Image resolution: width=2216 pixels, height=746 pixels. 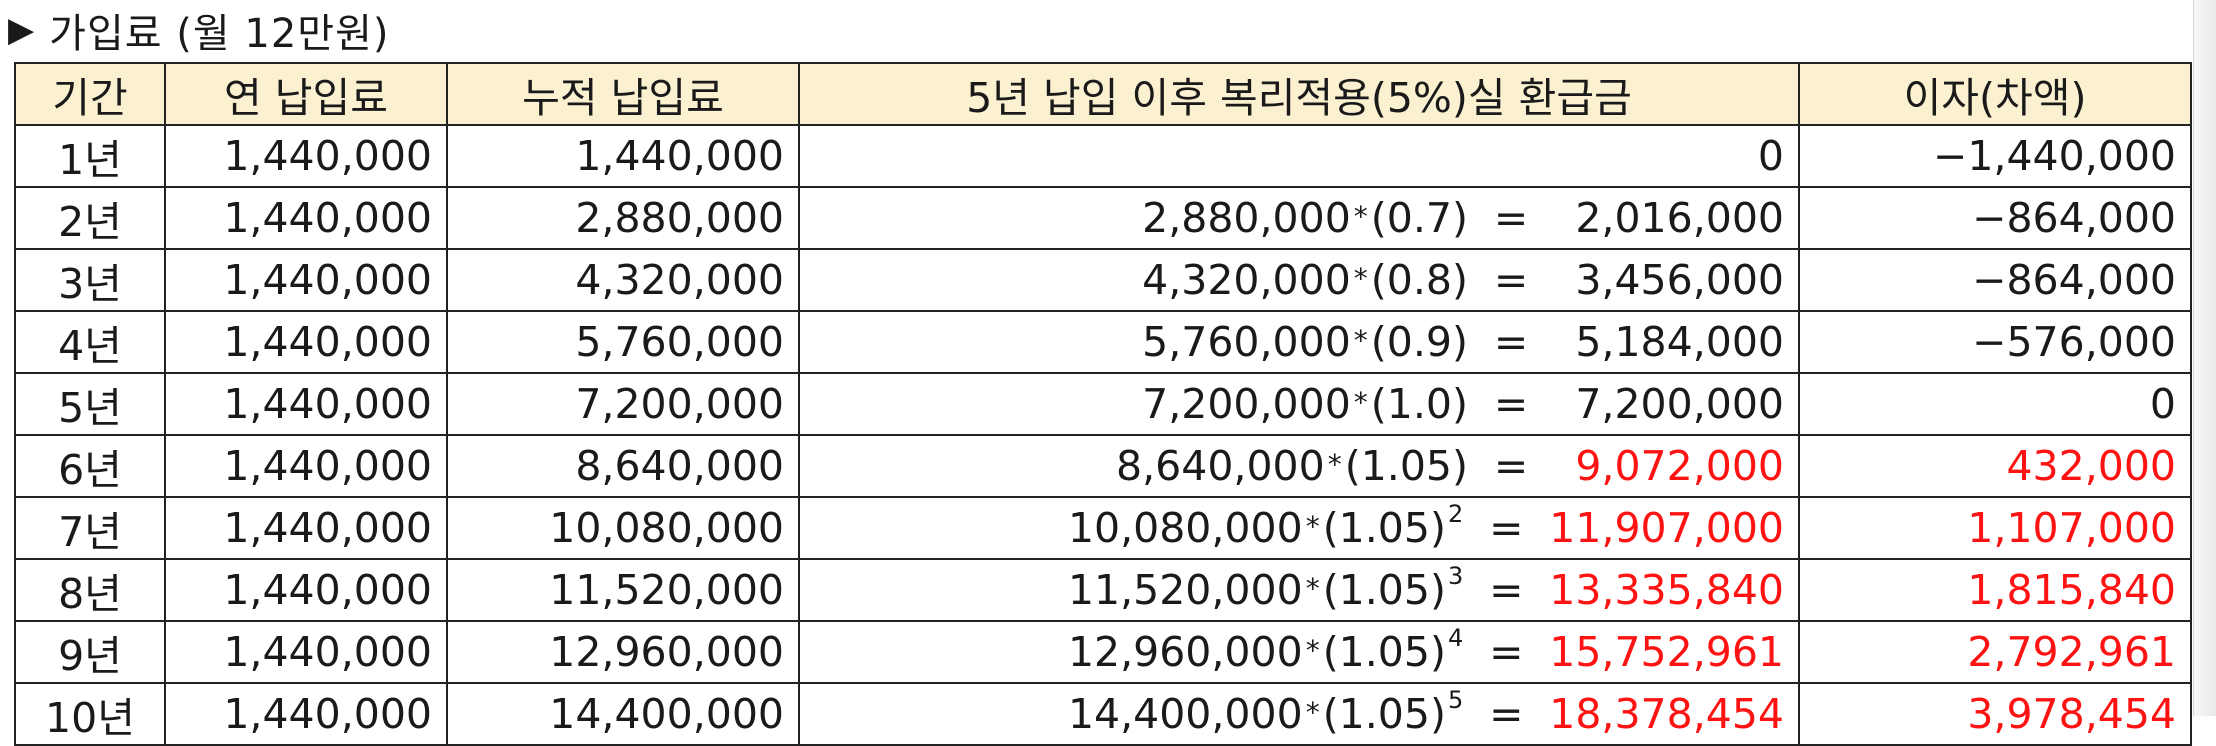 I want to click on header-annual-payment: 연 납입료, so click(x=306, y=94).